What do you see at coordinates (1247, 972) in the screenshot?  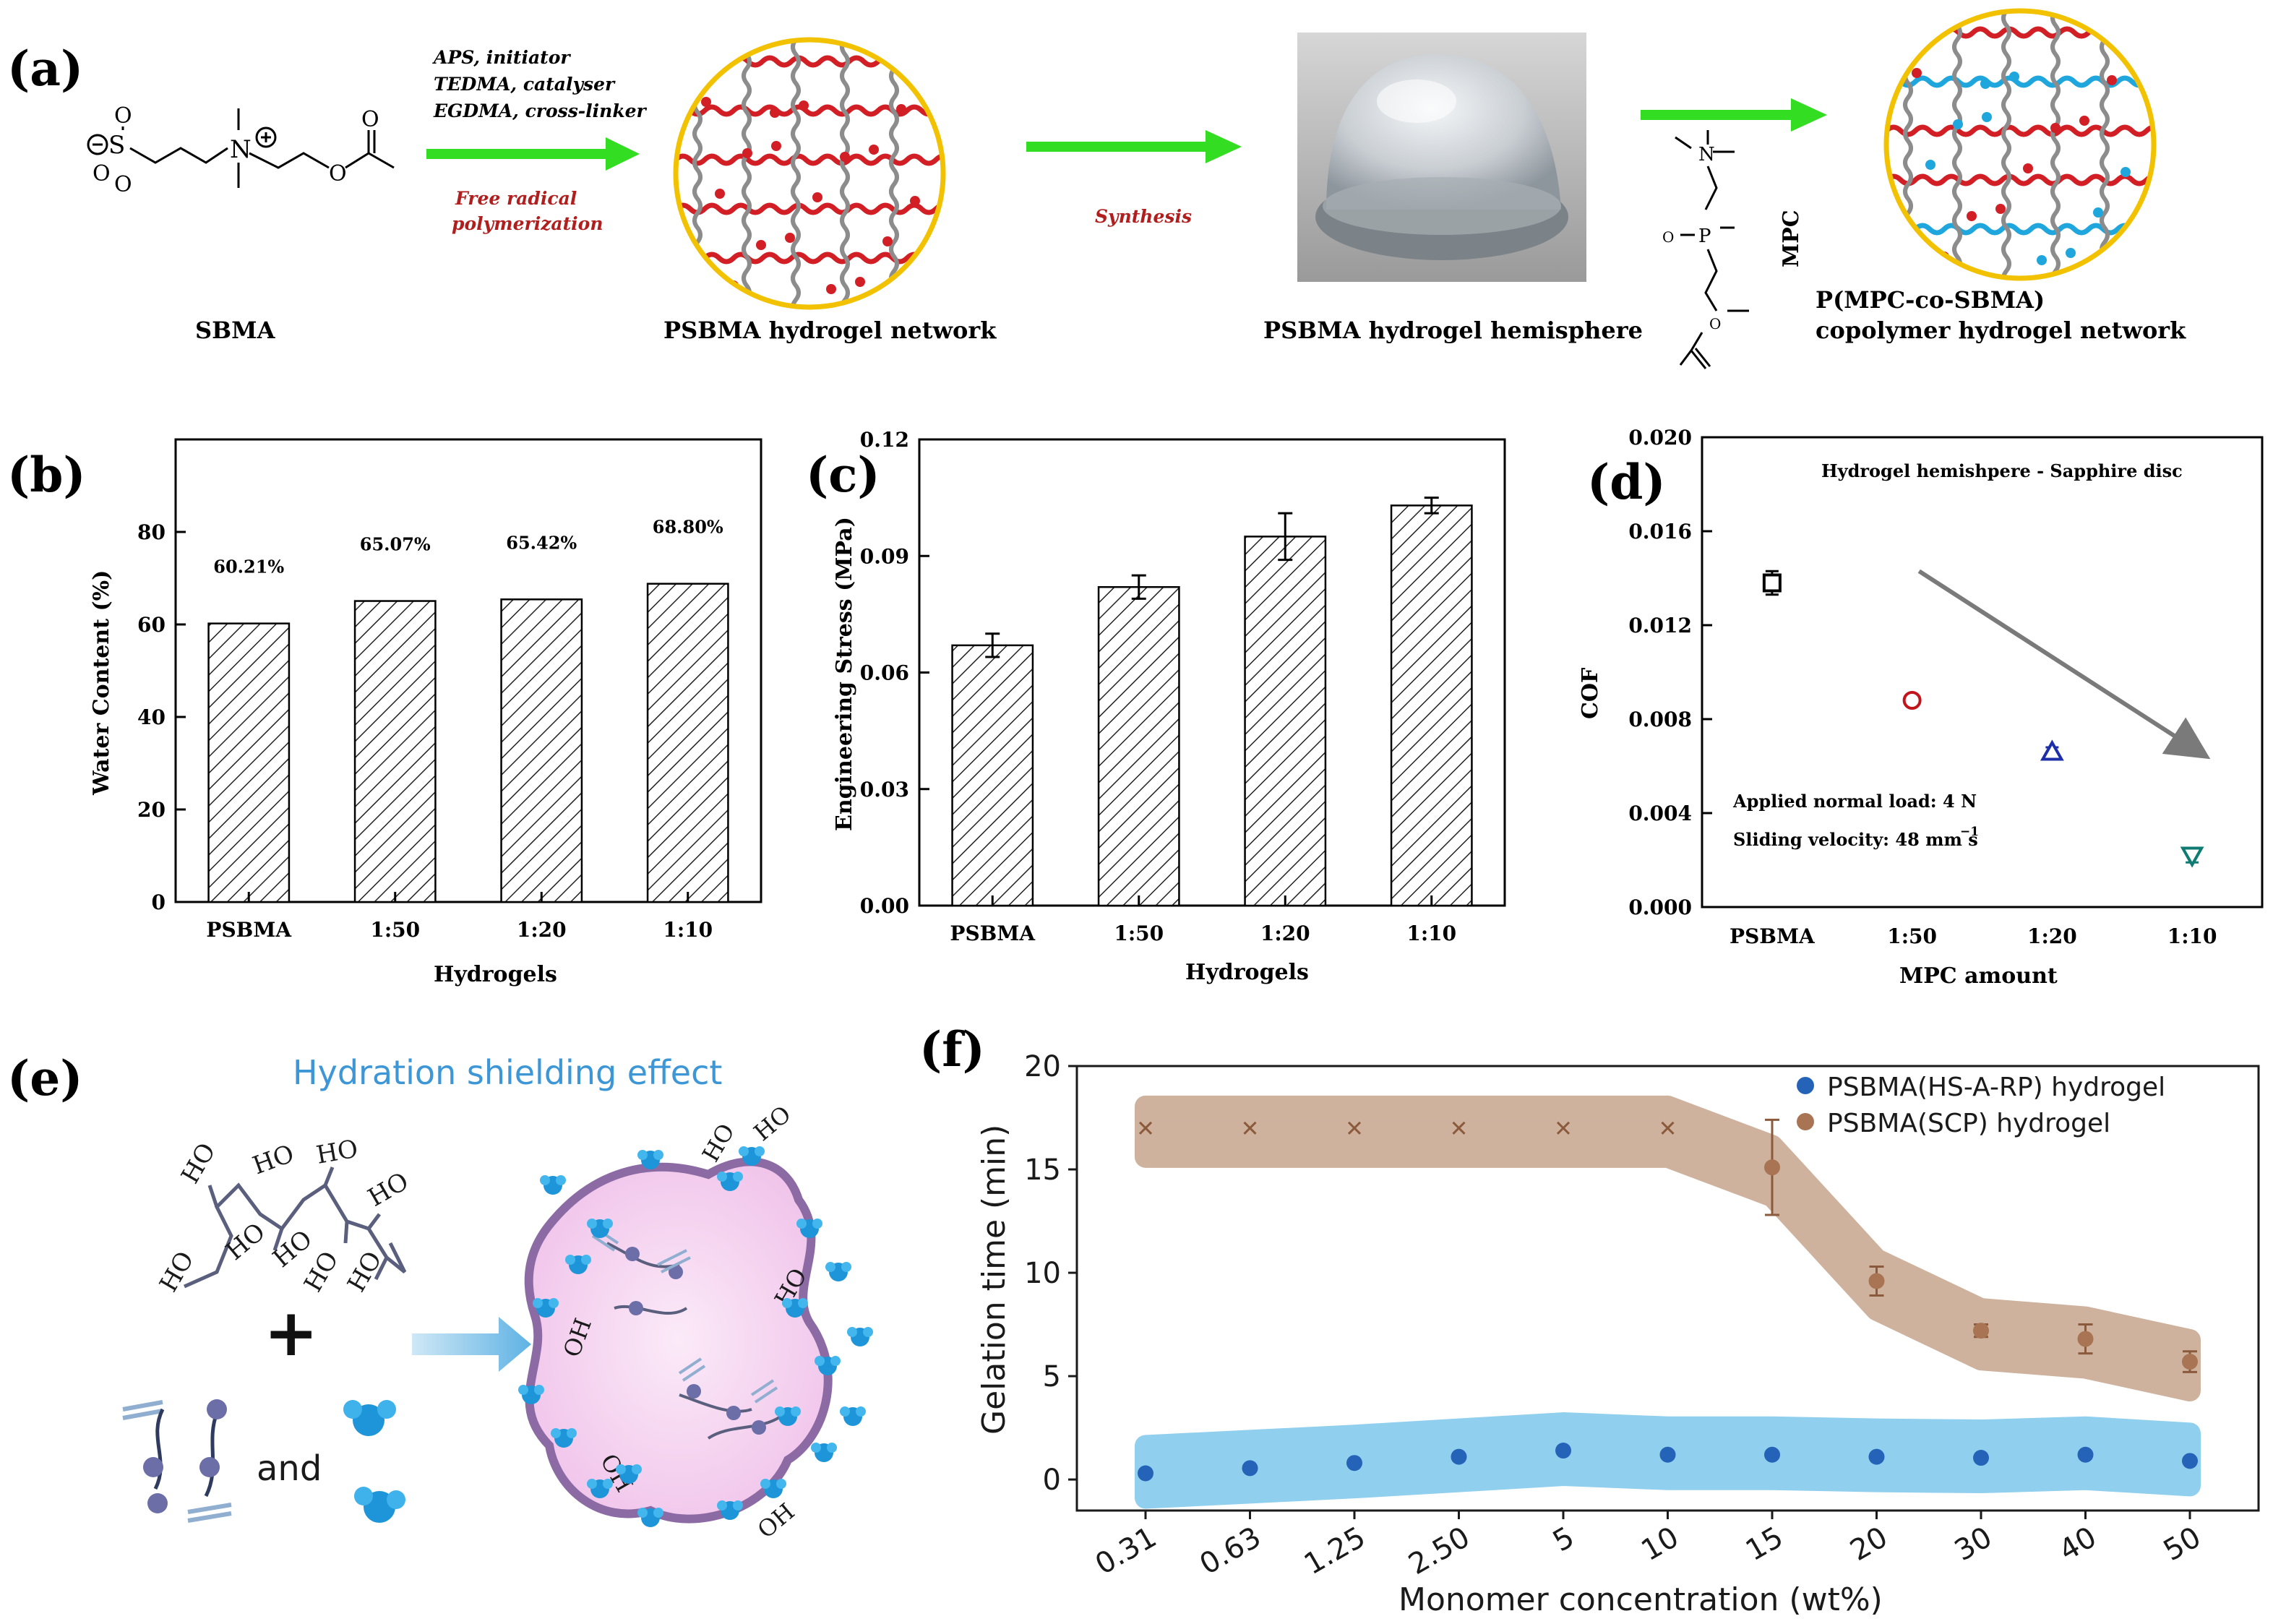 I see `panel-c-xlabel: Hydrogels` at bounding box center [1247, 972].